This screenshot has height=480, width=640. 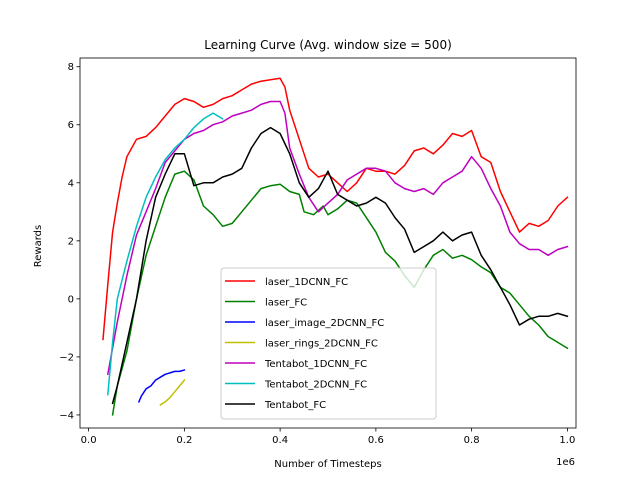 What do you see at coordinates (295, 405) in the screenshot?
I see `legend-label-6: Tentabot_FC` at bounding box center [295, 405].